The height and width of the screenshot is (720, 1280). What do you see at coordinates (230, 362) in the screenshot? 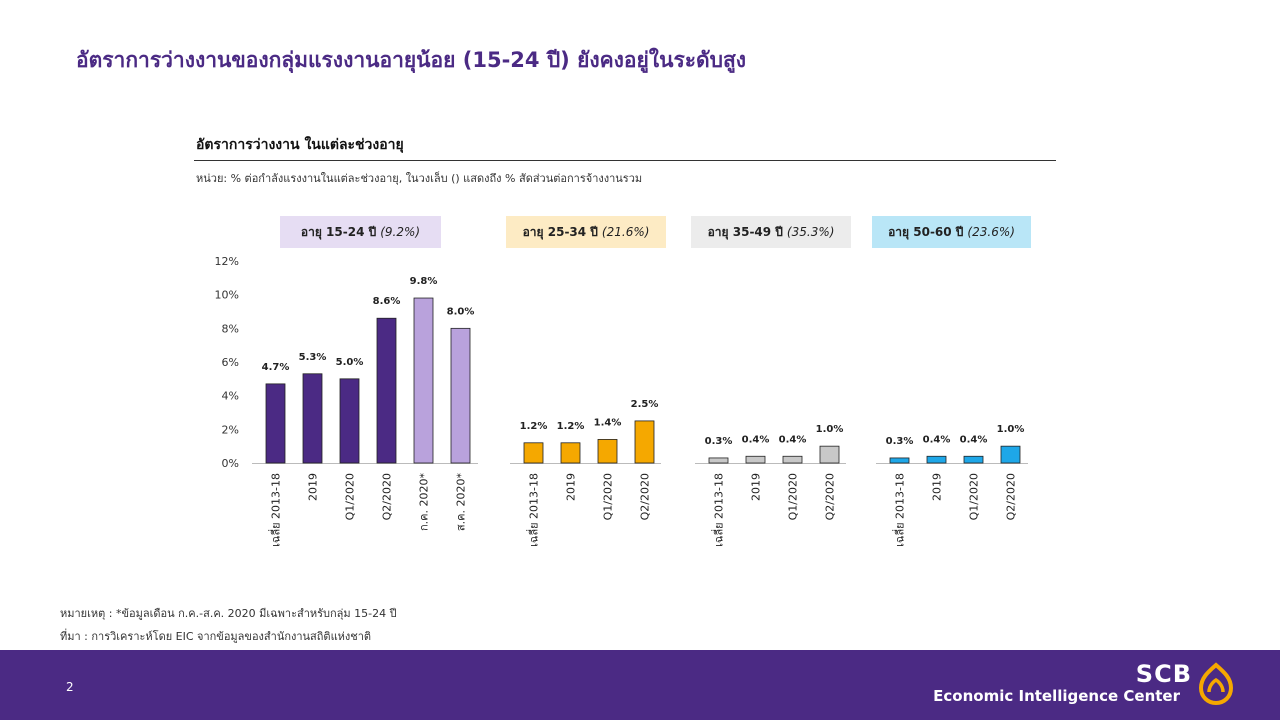
I see `y-tick-label: 6%` at bounding box center [230, 362].